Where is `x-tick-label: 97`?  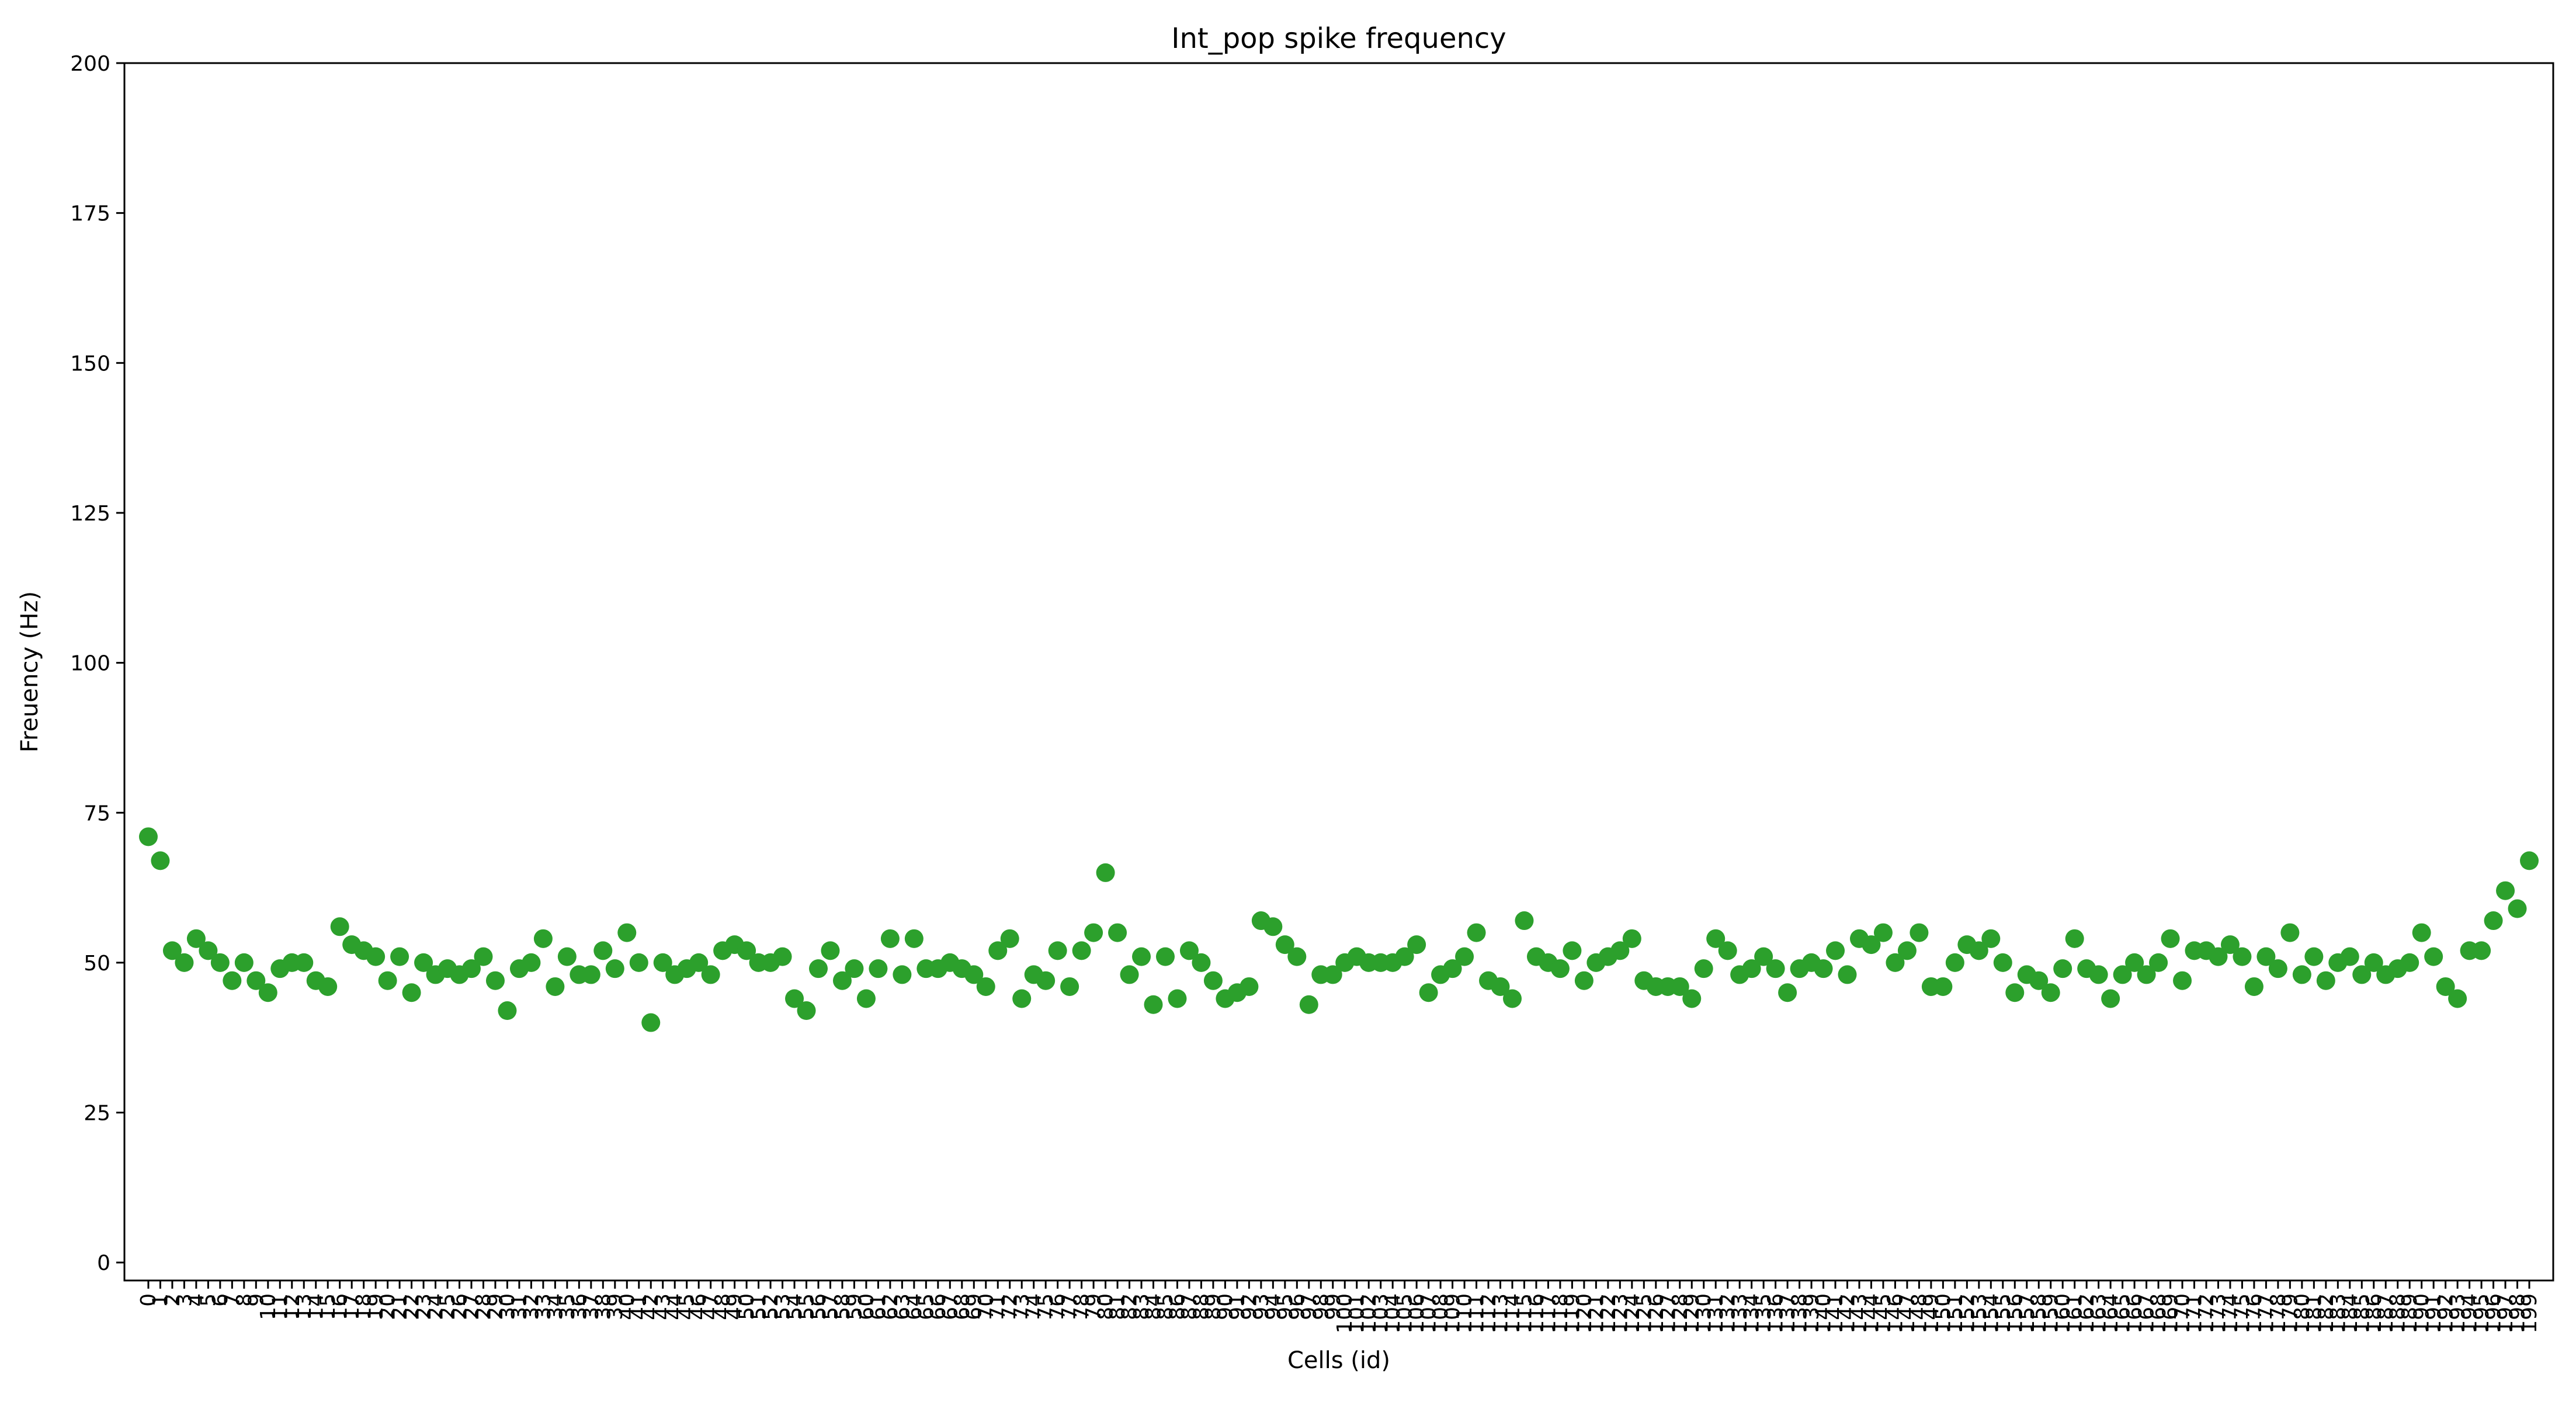 x-tick-label: 97 is located at coordinates (1309, 1306).